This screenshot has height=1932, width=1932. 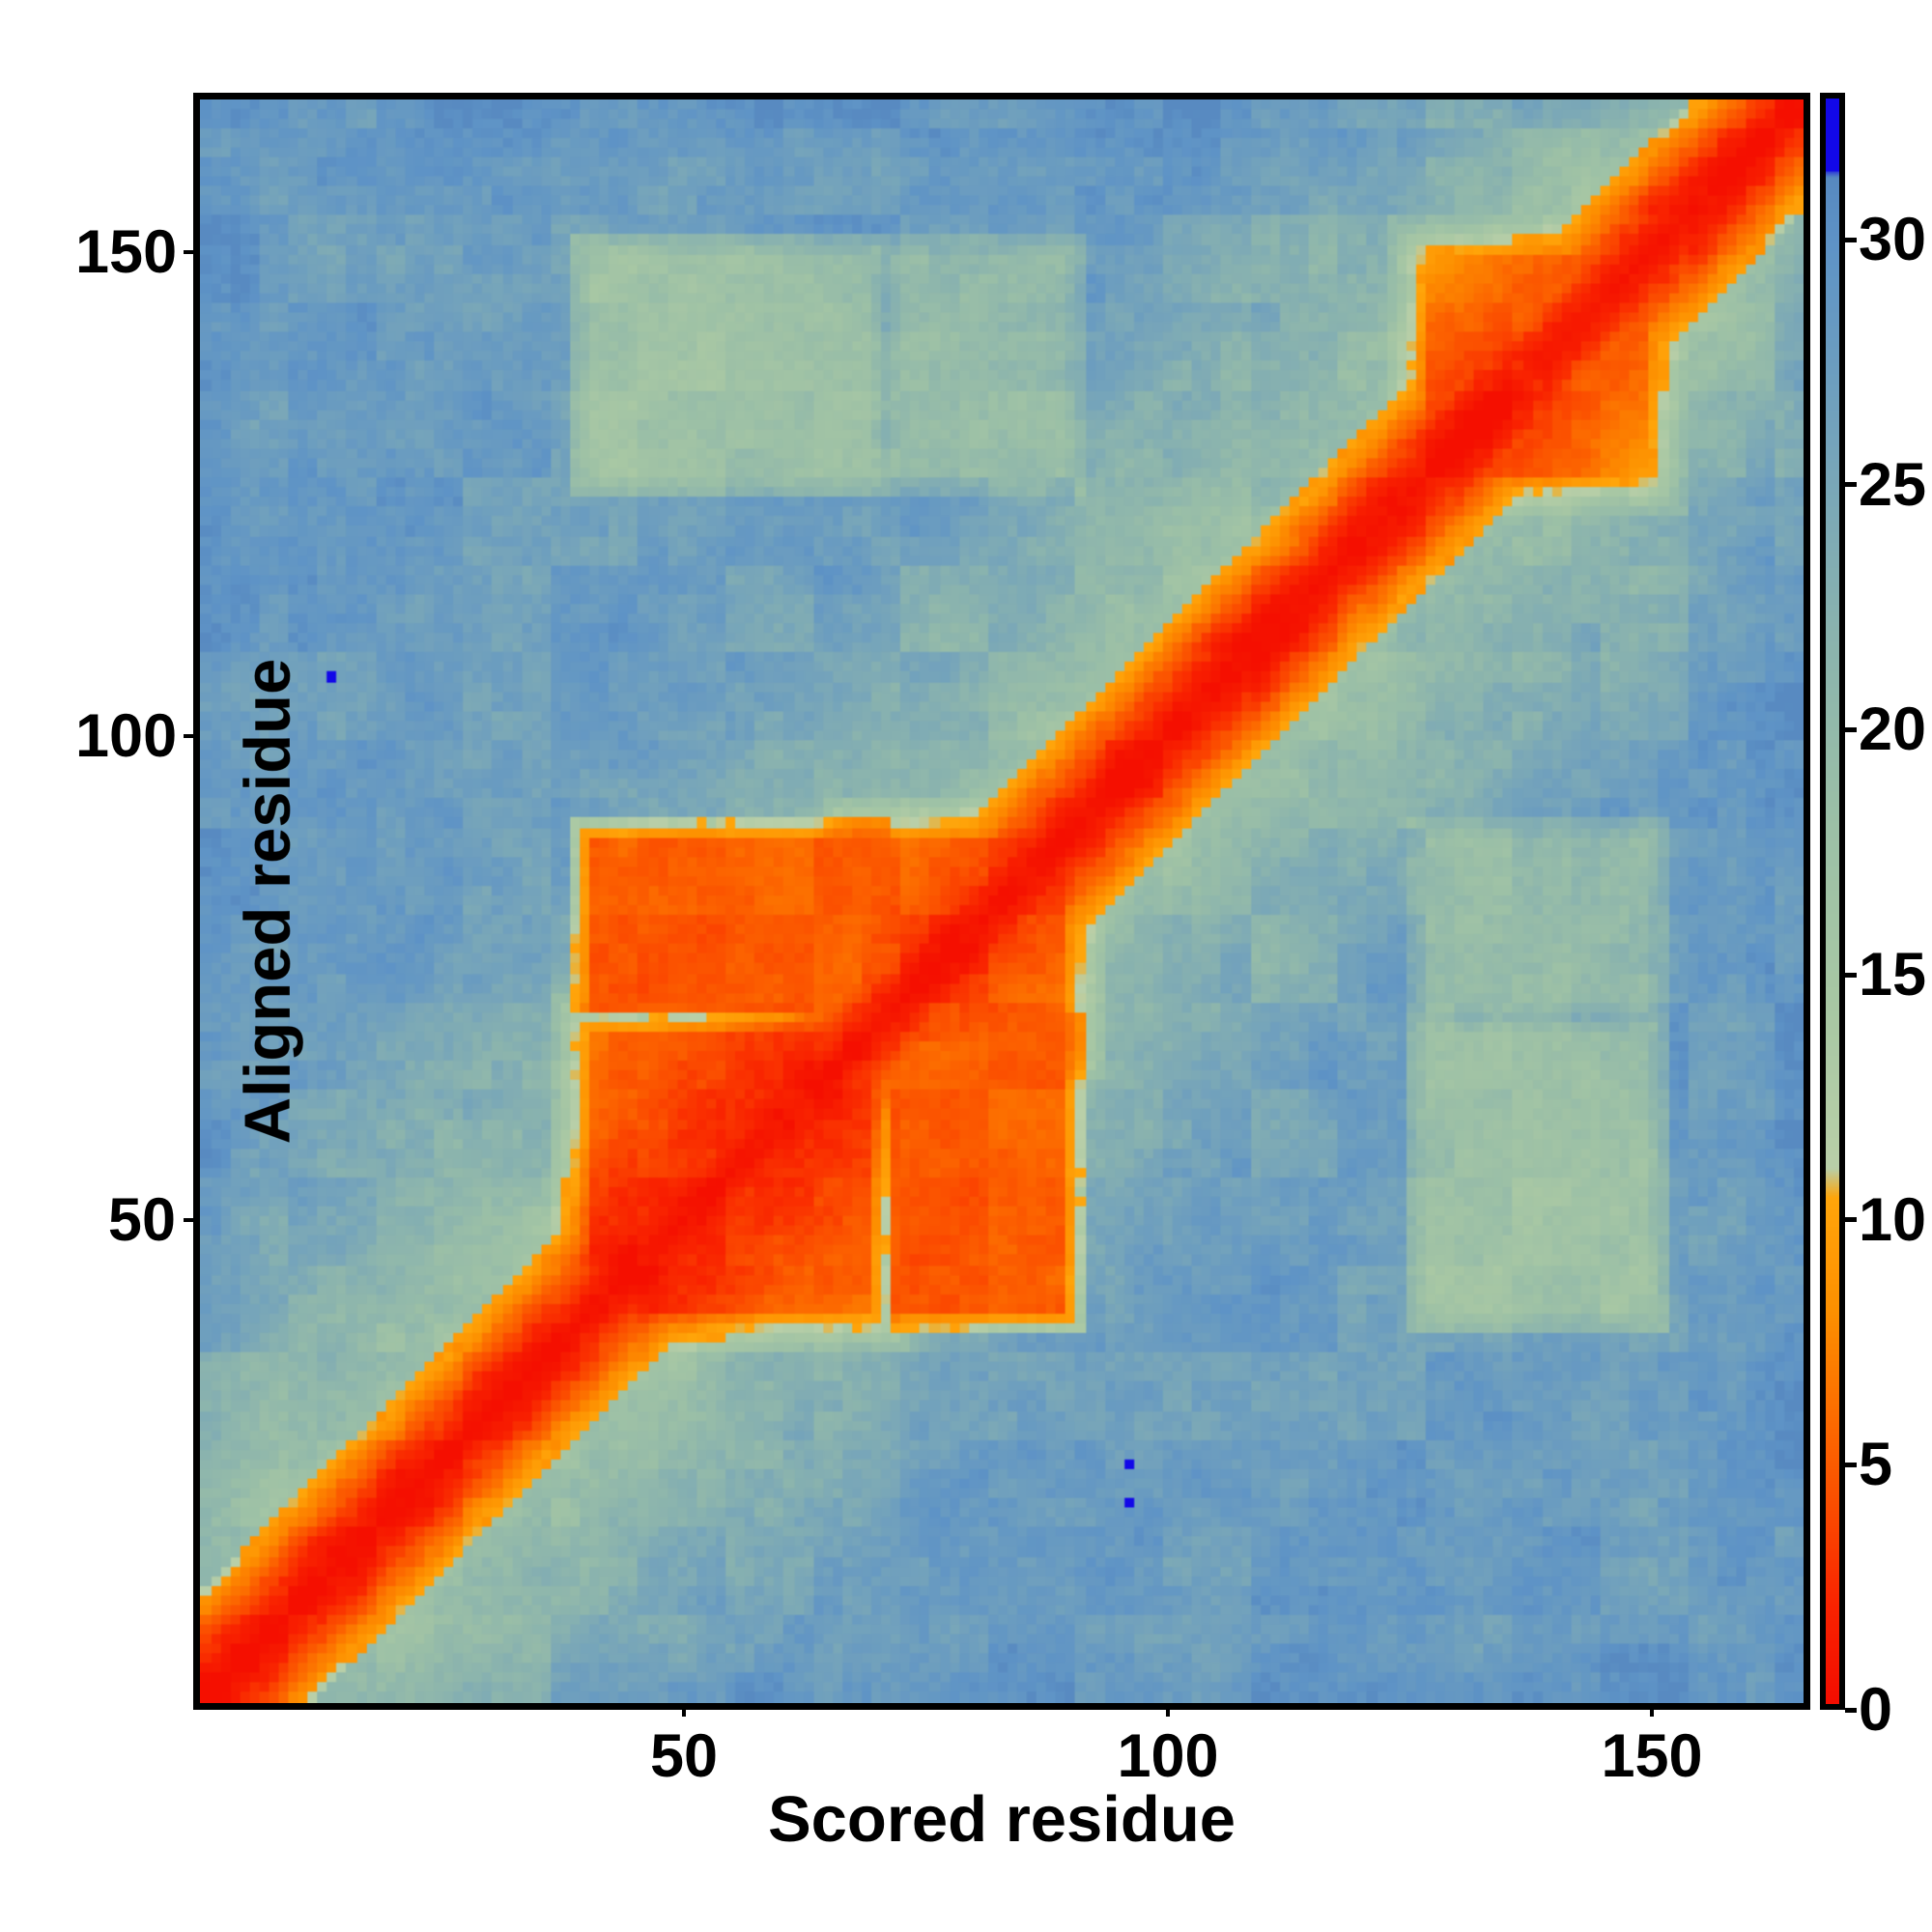 What do you see at coordinates (1893, 730) in the screenshot?
I see `colorbar-tick-label-20: 20` at bounding box center [1893, 730].